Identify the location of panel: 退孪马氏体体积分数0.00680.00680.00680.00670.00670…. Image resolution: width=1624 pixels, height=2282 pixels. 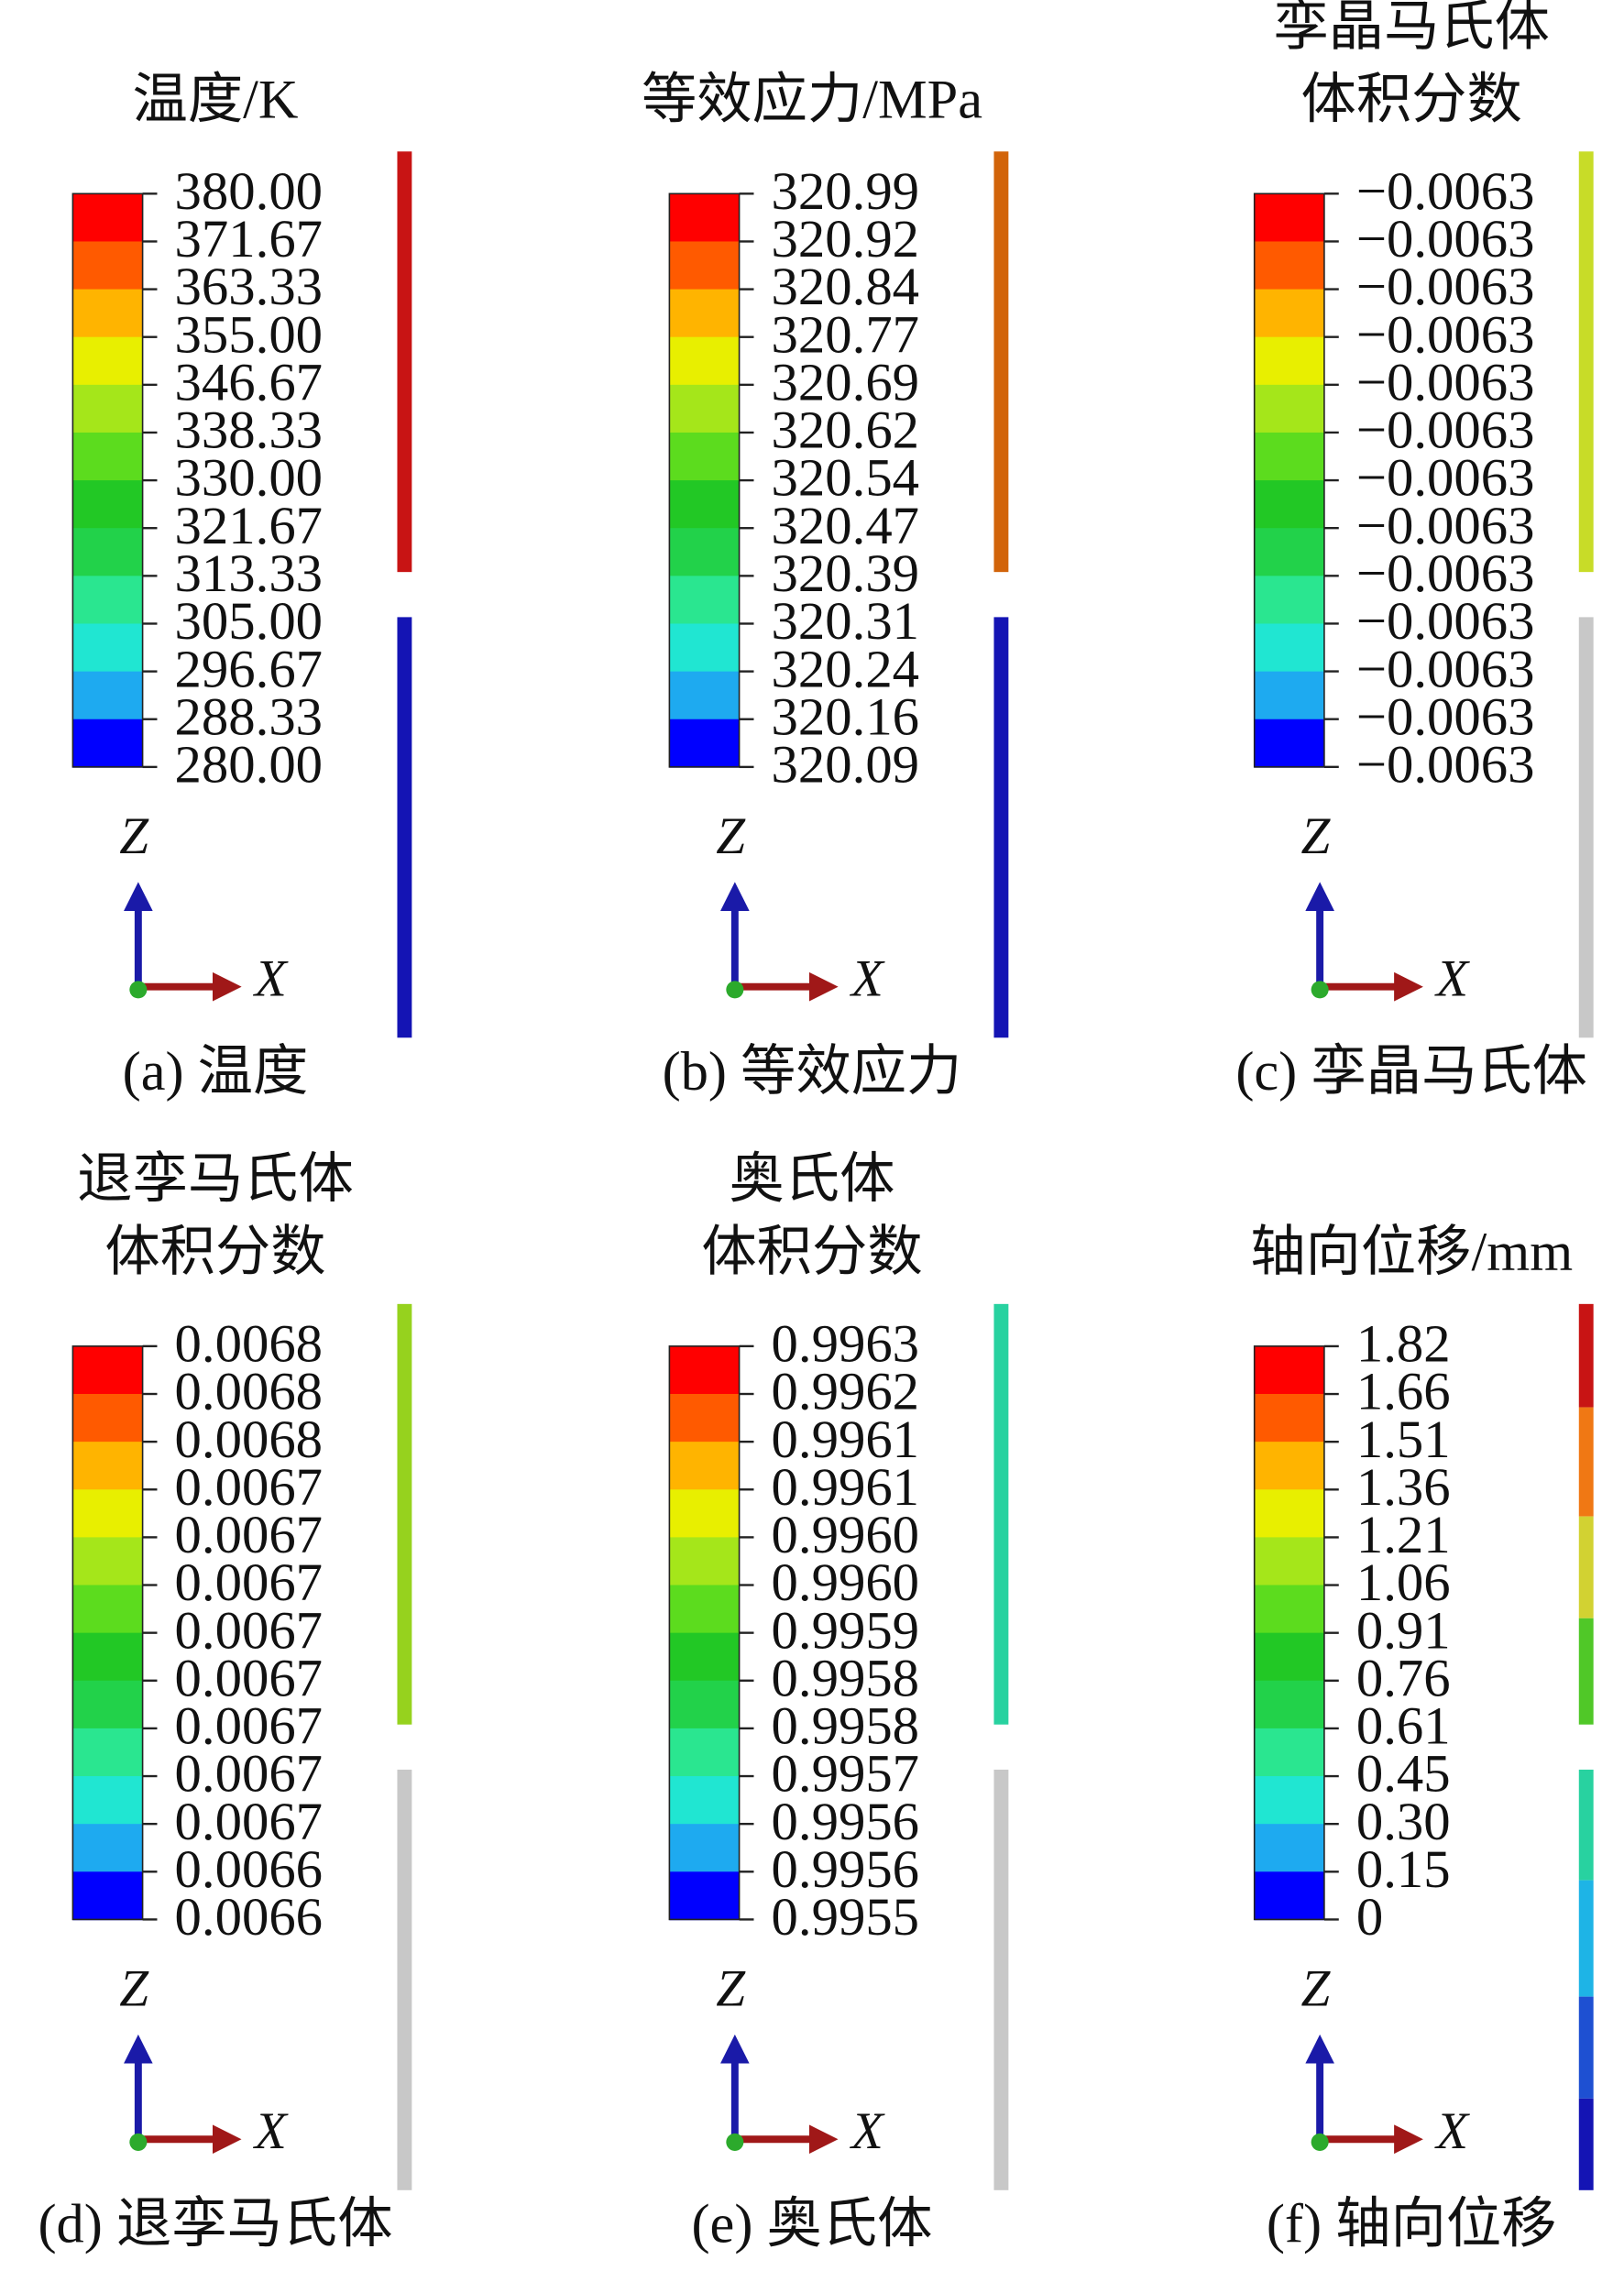
(225, 1701).